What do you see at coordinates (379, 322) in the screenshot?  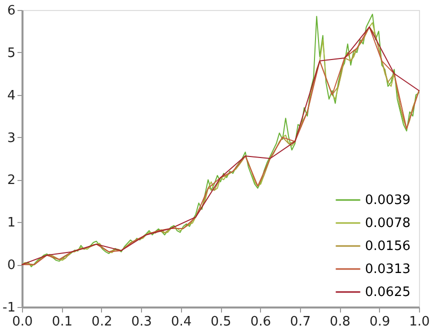 I see `x-tick-label: 0.9` at bounding box center [379, 322].